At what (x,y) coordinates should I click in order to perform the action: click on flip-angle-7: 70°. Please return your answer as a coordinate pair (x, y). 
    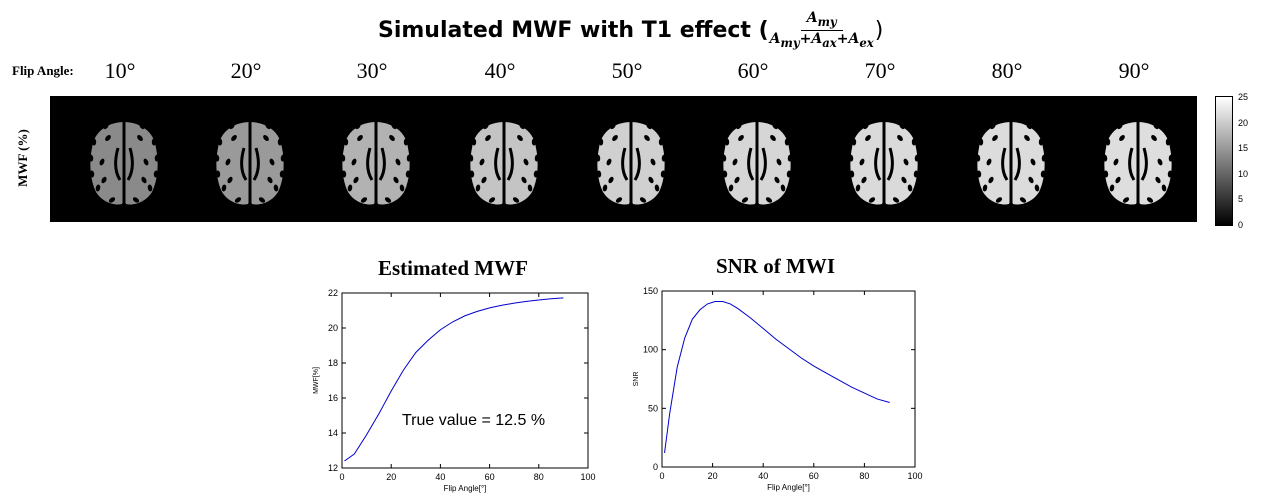
    Looking at the image, I should click on (880, 70).